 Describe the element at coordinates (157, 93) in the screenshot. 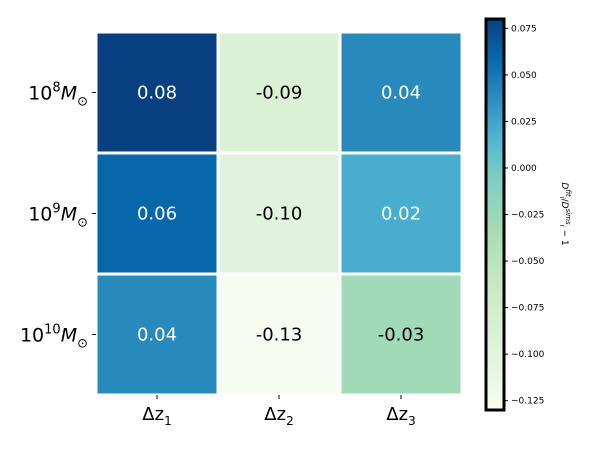

I see `cell-value-label: 0.08` at that location.